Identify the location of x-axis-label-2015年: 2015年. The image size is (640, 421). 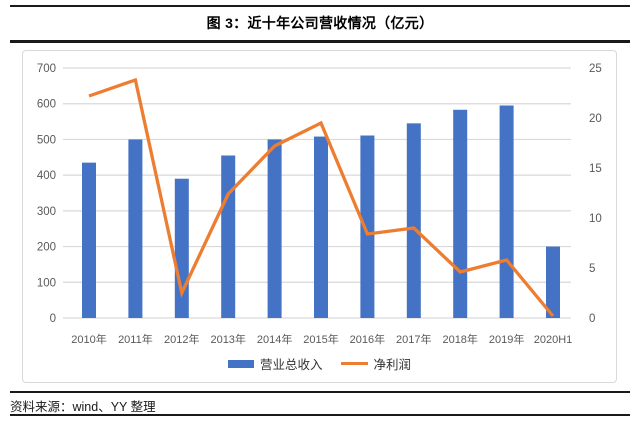
(320, 339).